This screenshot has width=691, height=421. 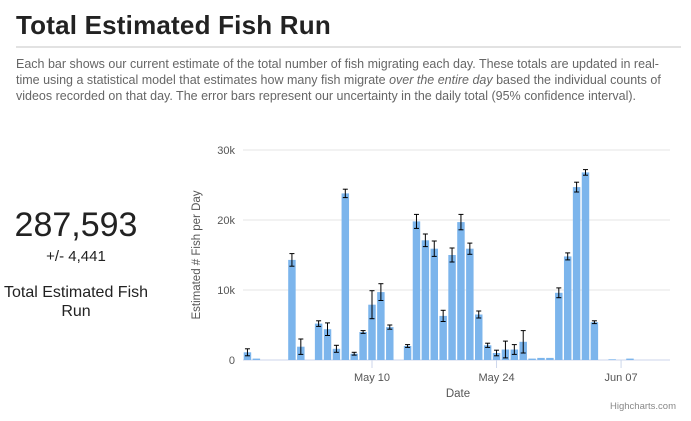 I want to click on y-tick-label: 10k, so click(x=226, y=291).